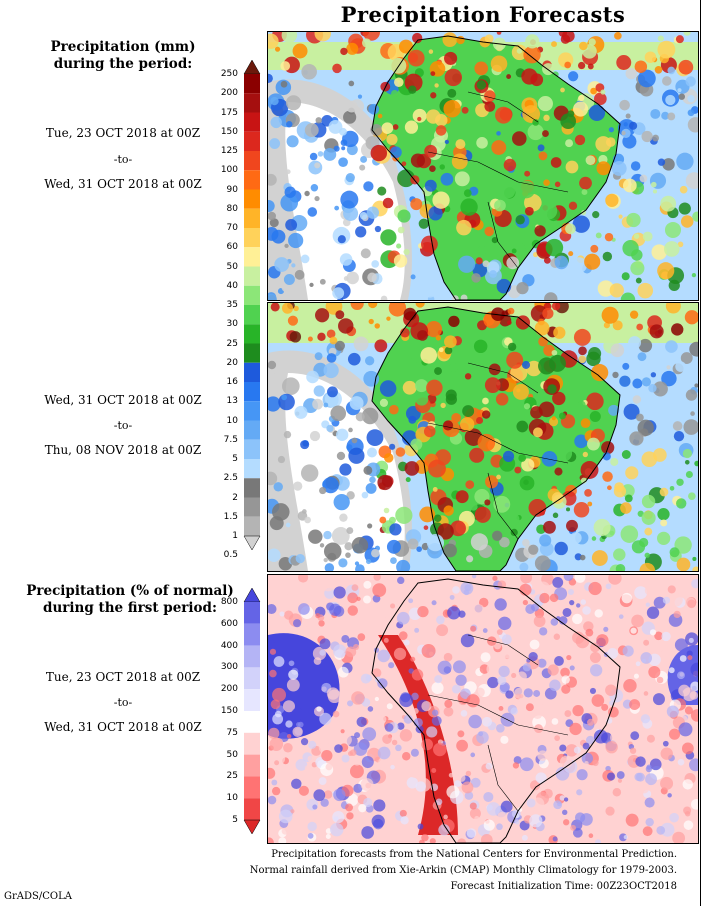  I want to click on percent-label-line2: during the first period:, so click(130, 608).